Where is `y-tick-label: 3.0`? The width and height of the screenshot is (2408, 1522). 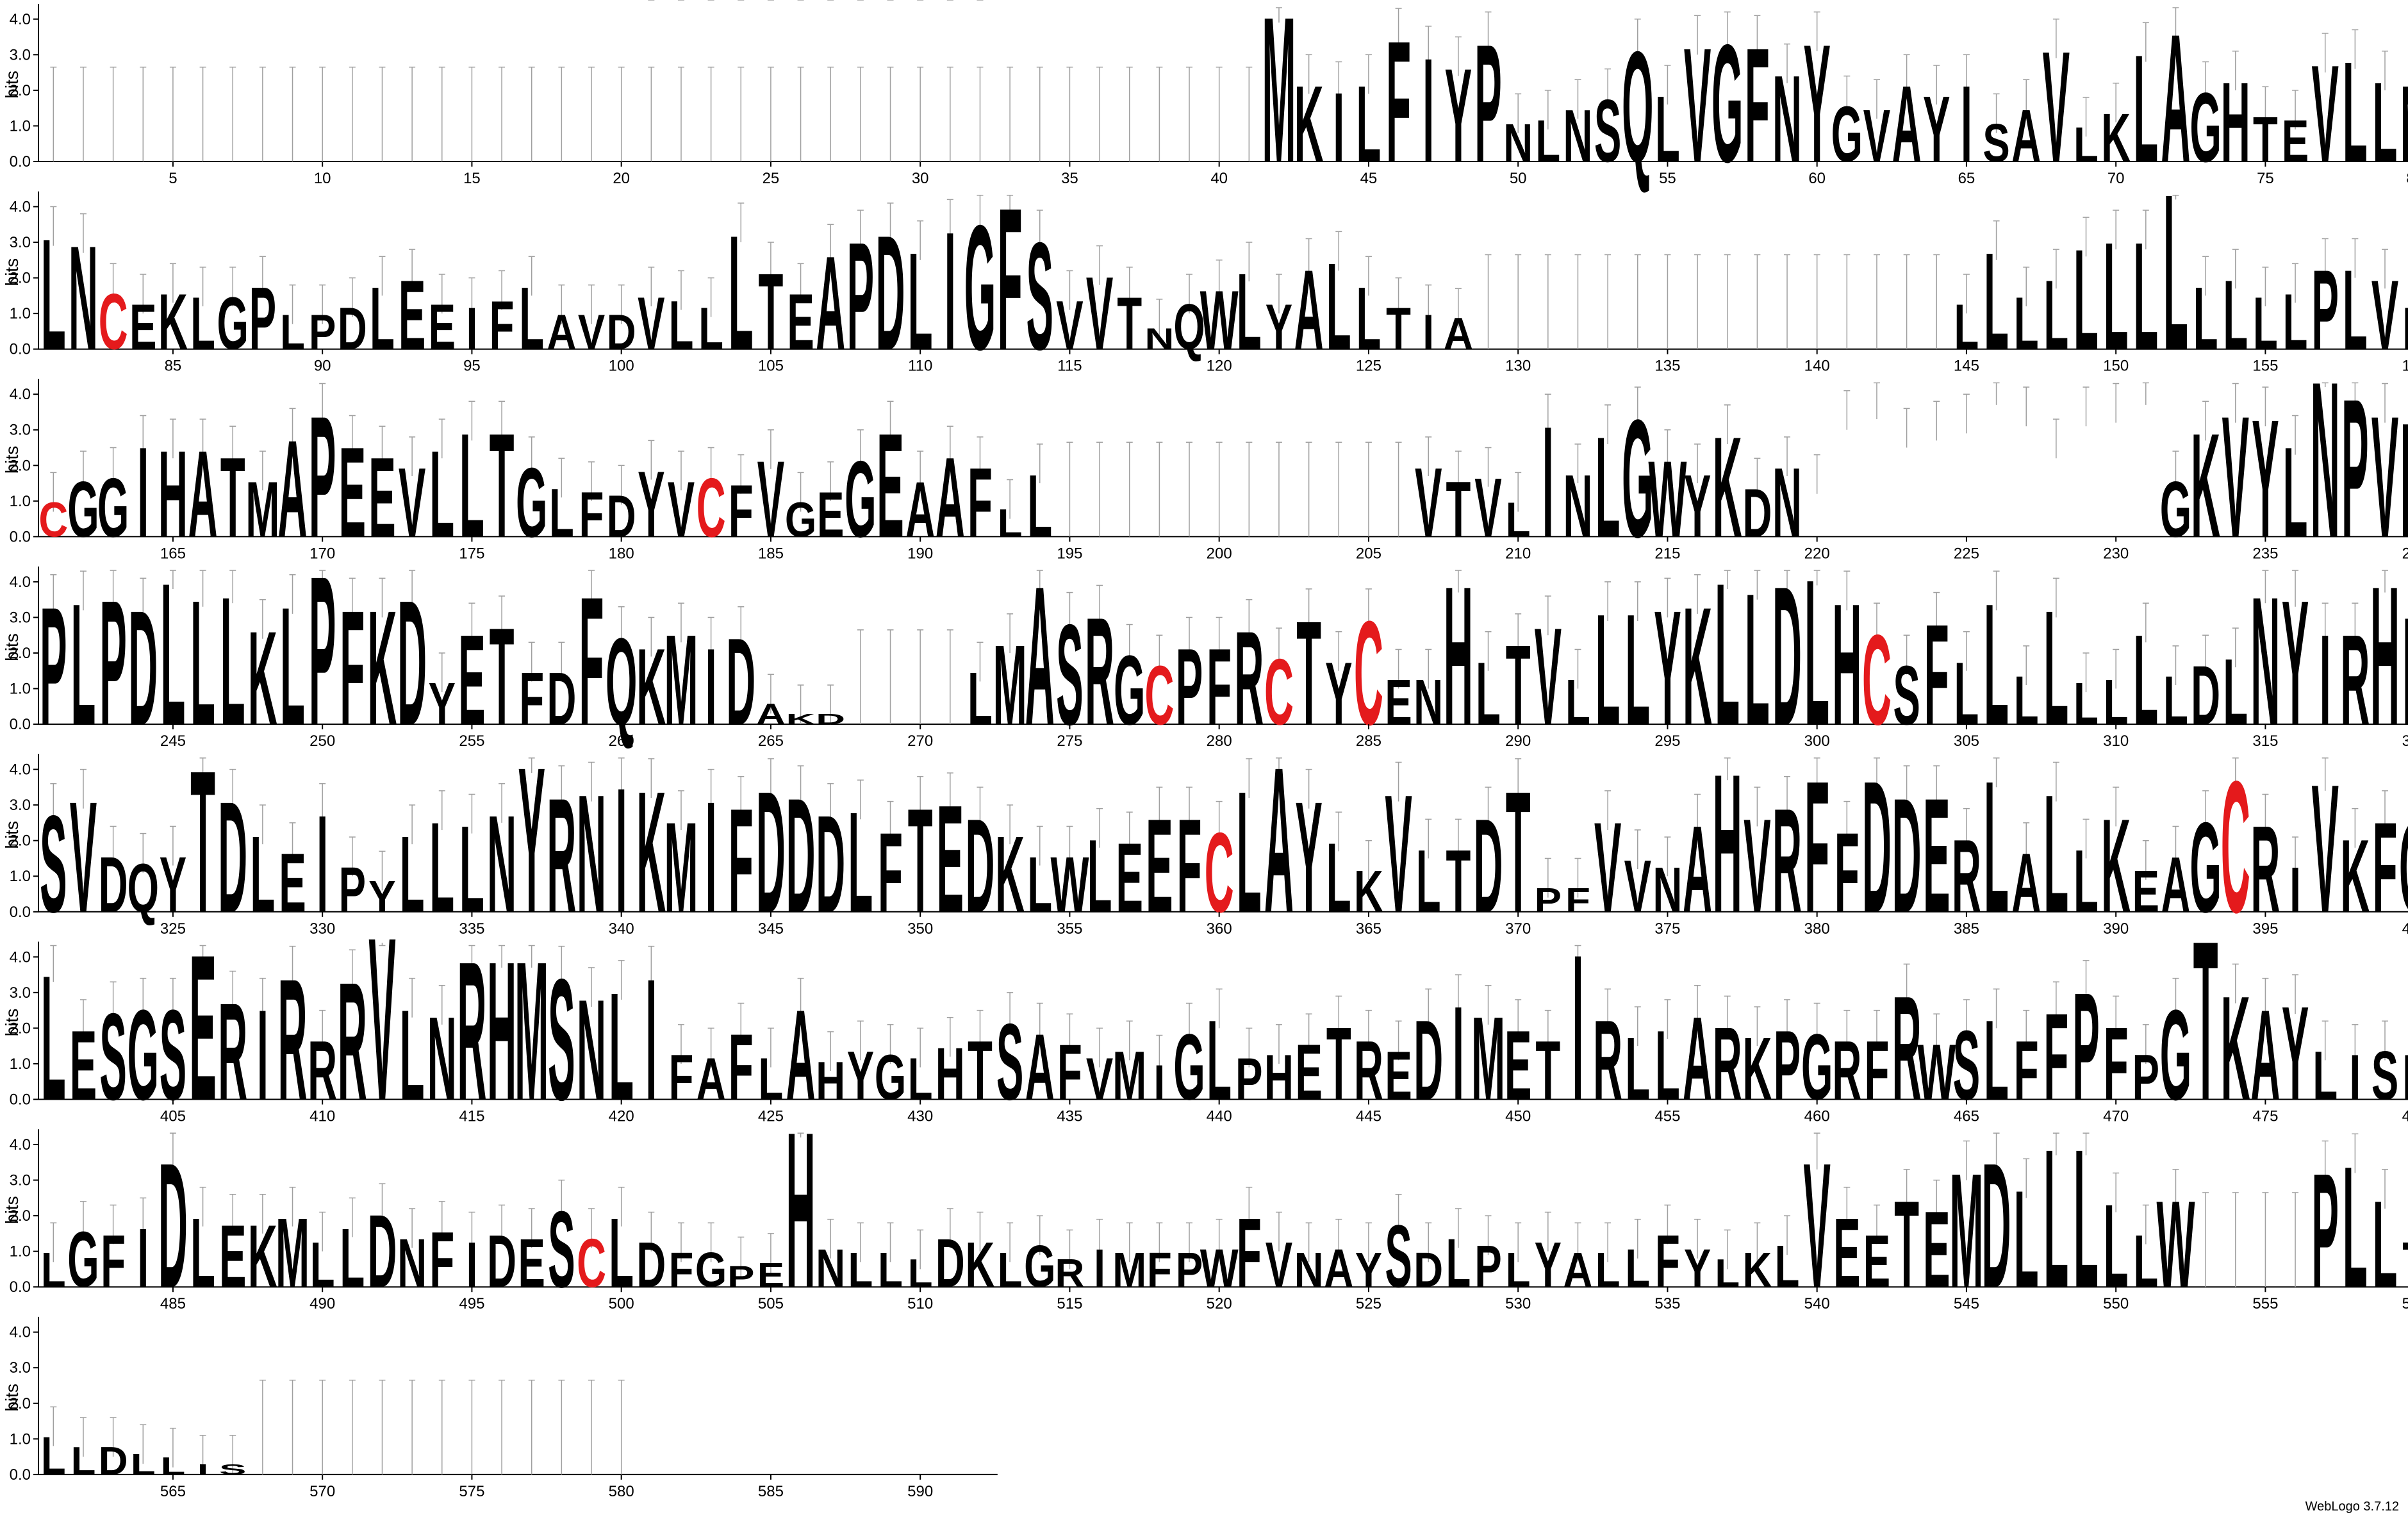 y-tick-label: 3.0 is located at coordinates (20, 617).